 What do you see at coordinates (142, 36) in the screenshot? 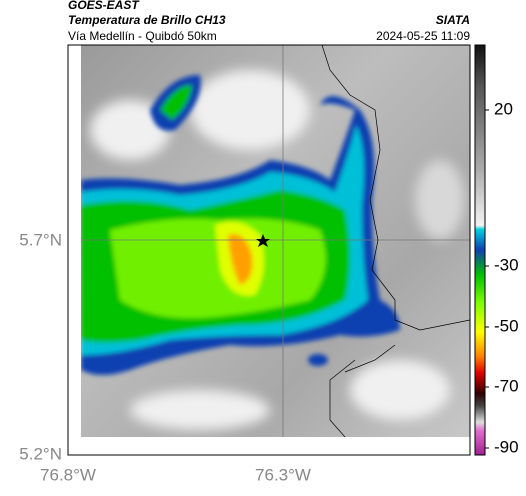
I see `subtitle: Vía Medellín - Quibdó 50km` at bounding box center [142, 36].